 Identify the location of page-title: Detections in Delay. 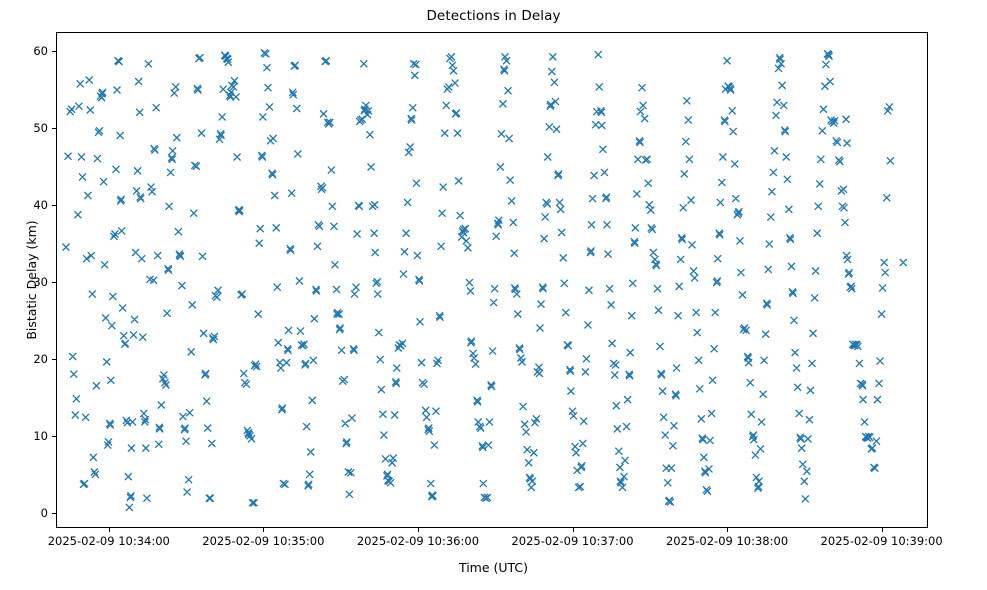
(493, 16).